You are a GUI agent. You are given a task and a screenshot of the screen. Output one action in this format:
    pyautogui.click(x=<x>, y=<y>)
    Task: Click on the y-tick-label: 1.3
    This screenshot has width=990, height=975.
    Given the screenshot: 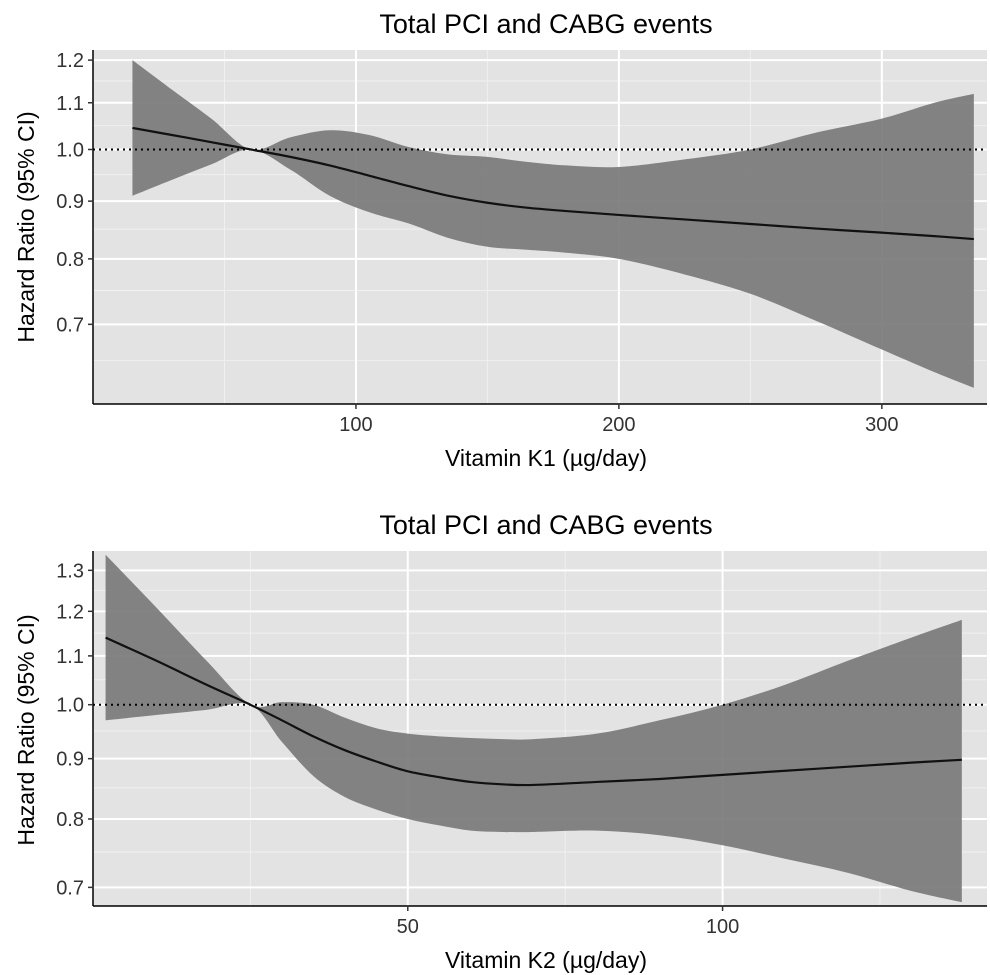 What is the action you would take?
    pyautogui.click(x=70, y=571)
    